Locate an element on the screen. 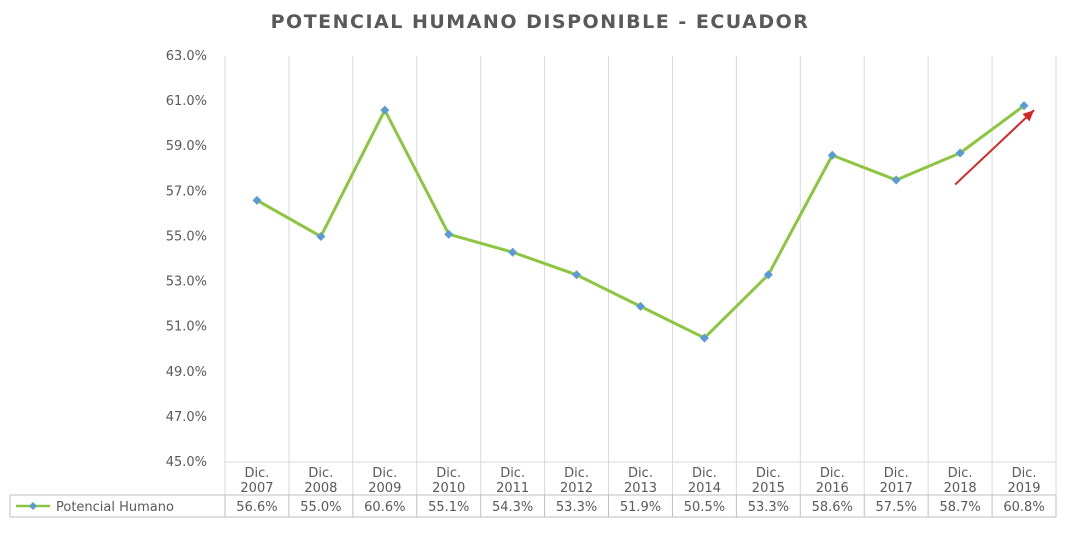  data-table-value: 58.6% is located at coordinates (832, 507).